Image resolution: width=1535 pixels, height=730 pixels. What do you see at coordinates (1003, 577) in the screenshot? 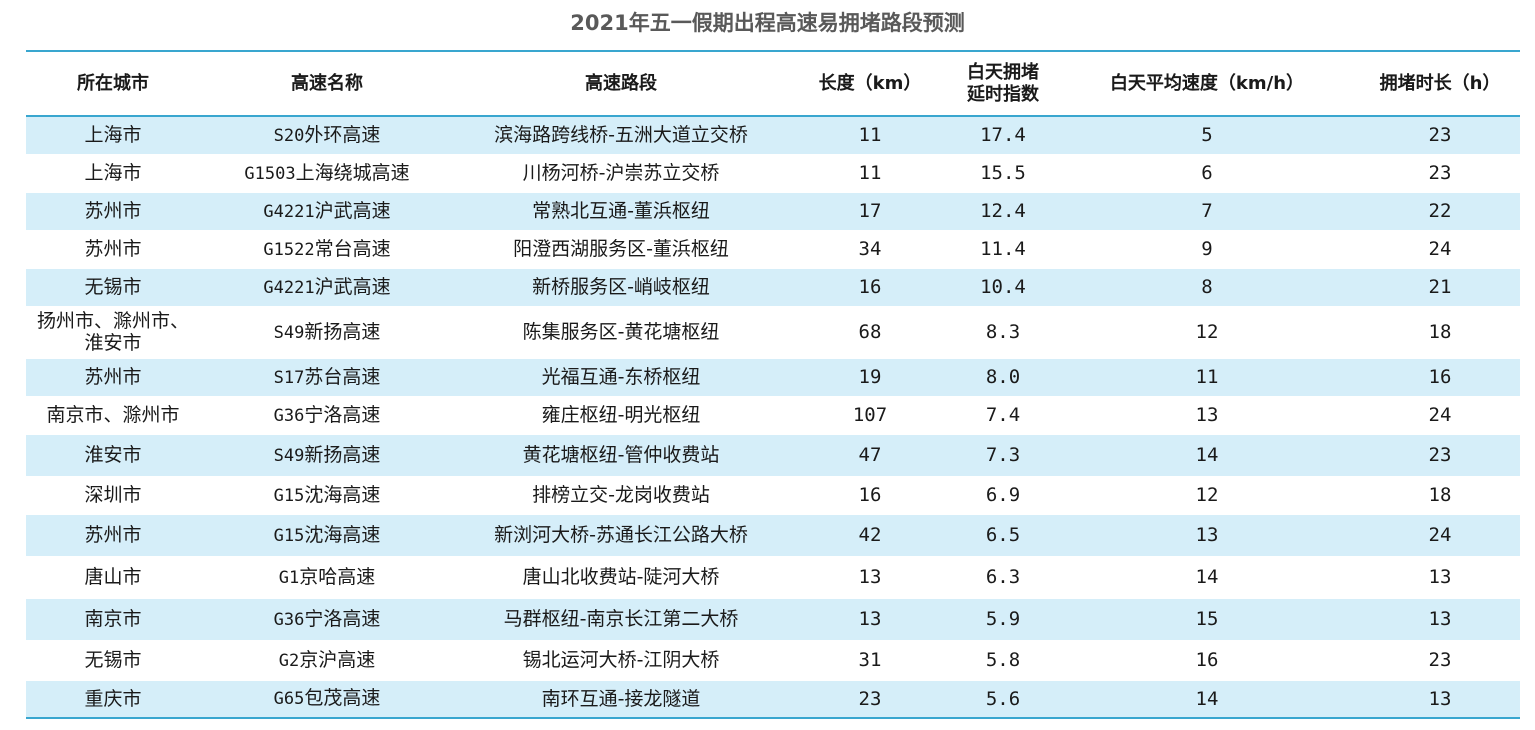
I see `cell-delay-index: 6.3` at bounding box center [1003, 577].